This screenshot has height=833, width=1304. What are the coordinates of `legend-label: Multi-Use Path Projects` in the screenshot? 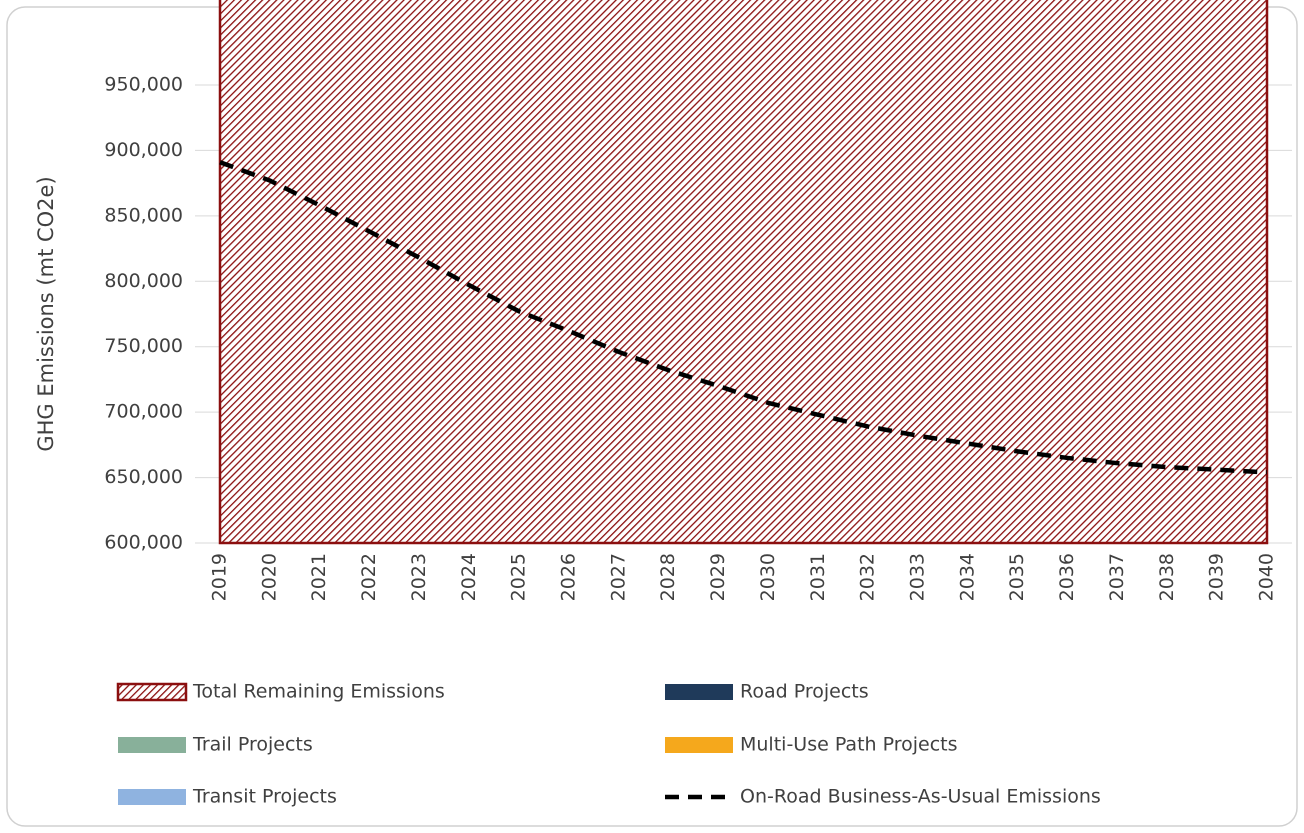 It's located at (849, 745).